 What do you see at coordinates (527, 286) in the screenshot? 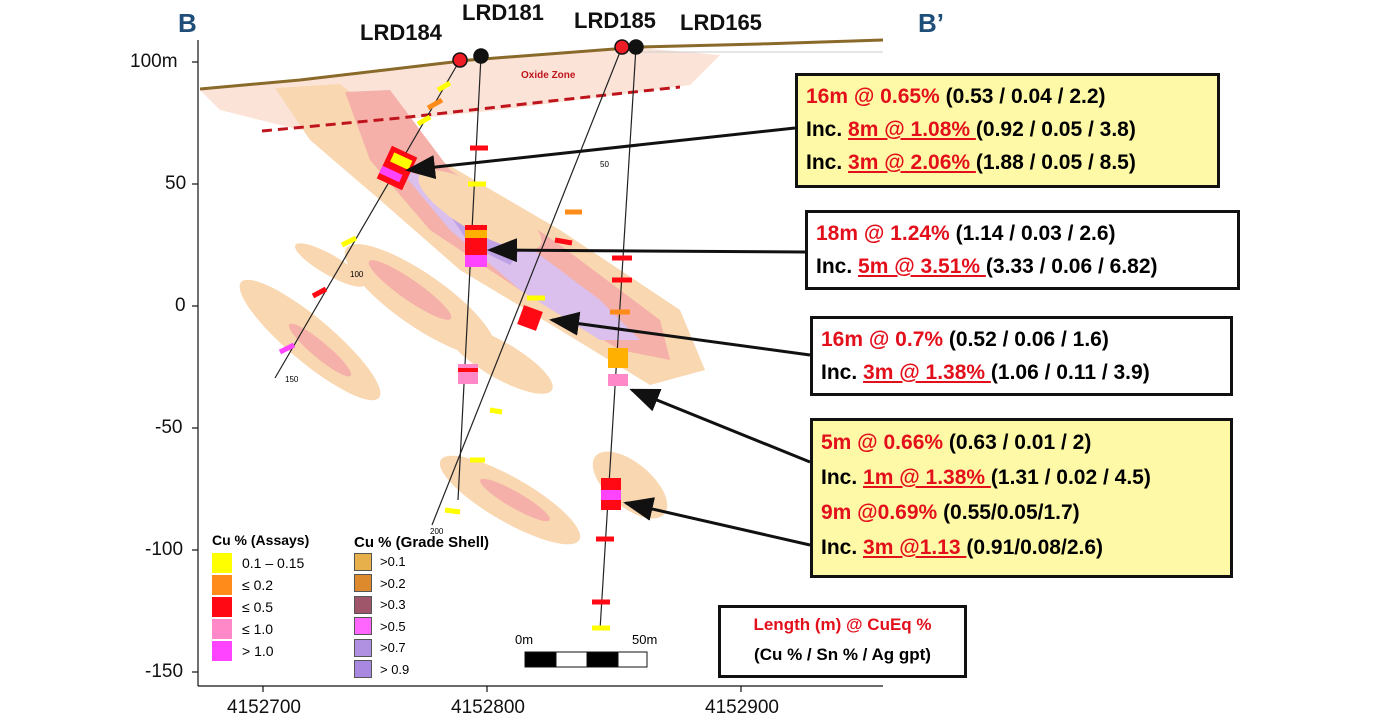
I see `hole-trace-lrd185` at bounding box center [527, 286].